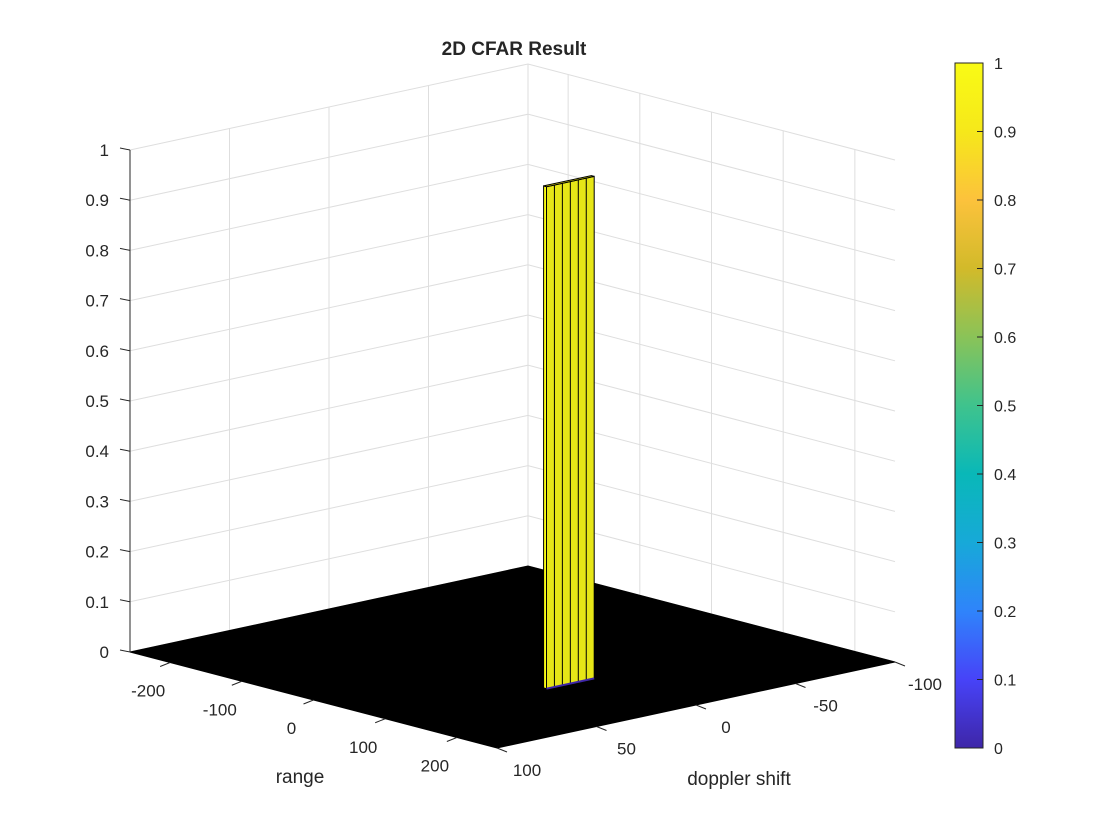 Image resolution: width=1120 pixels, height=840 pixels. What do you see at coordinates (97, 351) in the screenshot?
I see `z-tick-label: 0.6` at bounding box center [97, 351].